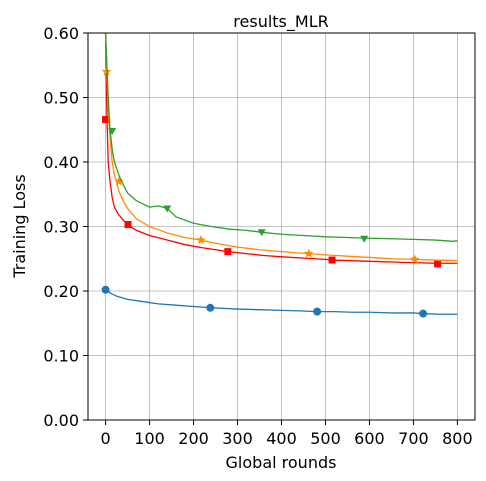 Image resolution: width=486 pixels, height=481 pixels. Describe the element at coordinates (281, 462) in the screenshot. I see `x-axis-label: Global rounds` at that location.